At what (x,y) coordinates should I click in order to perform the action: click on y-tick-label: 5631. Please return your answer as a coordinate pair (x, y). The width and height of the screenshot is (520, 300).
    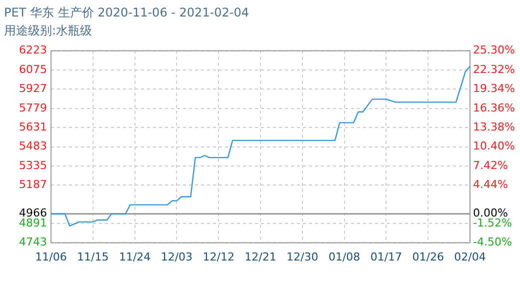
    Looking at the image, I should click on (33, 127).